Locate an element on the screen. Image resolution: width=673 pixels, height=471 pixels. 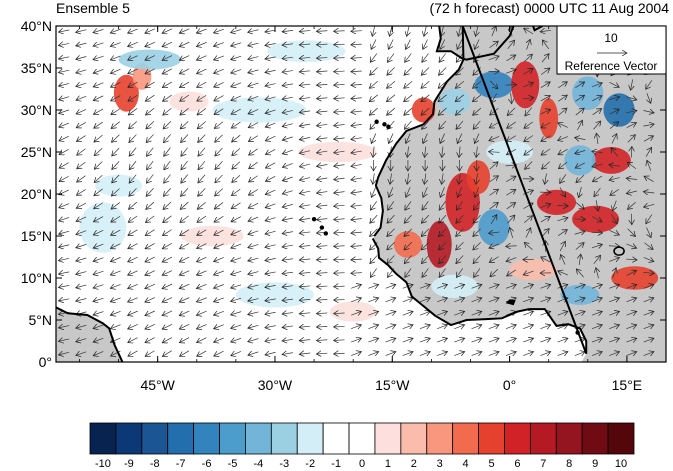
lat-tick-label: 40°N is located at coordinates (36, 26).